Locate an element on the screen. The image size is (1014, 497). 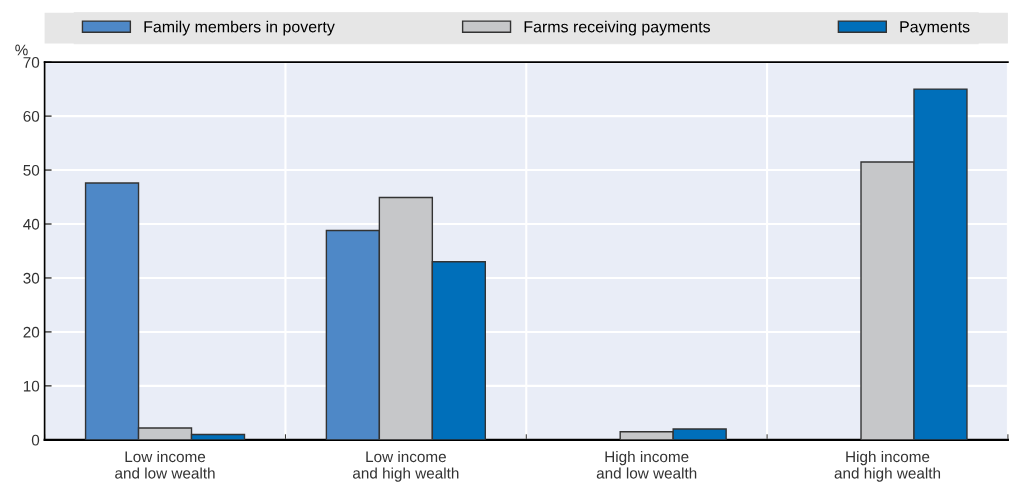
y-tick-label: 60 is located at coordinates (31, 116).